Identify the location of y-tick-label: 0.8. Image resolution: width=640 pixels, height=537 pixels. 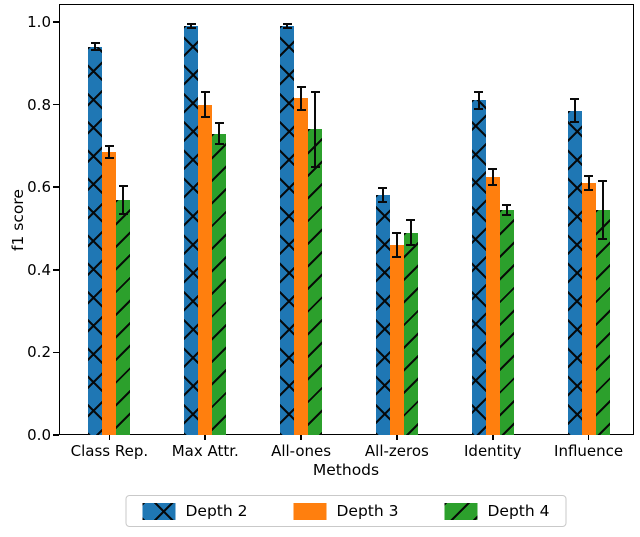
(39, 104).